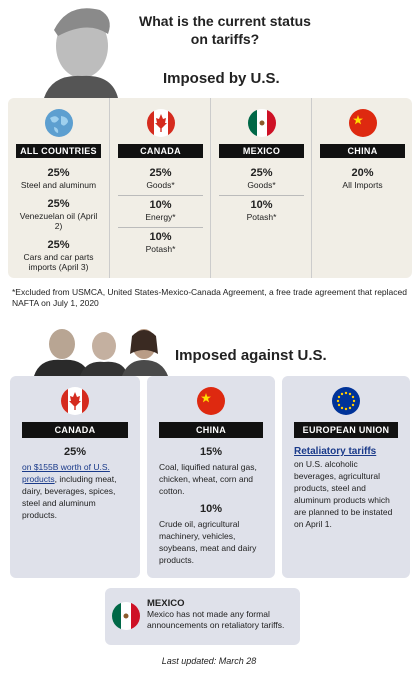 The height and width of the screenshot is (680, 418). Describe the element at coordinates (78, 49) in the screenshot. I see `portrait-photo` at that location.